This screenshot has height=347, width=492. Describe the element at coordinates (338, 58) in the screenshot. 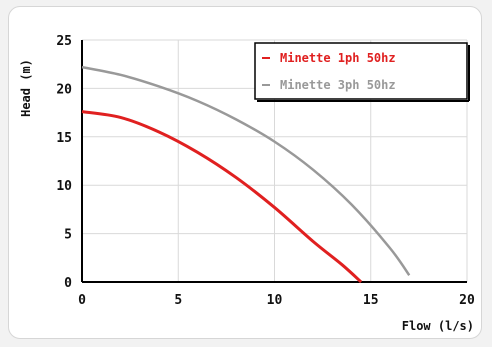

I see `legend-label-1ph: Minette 1ph 50hz` at that location.